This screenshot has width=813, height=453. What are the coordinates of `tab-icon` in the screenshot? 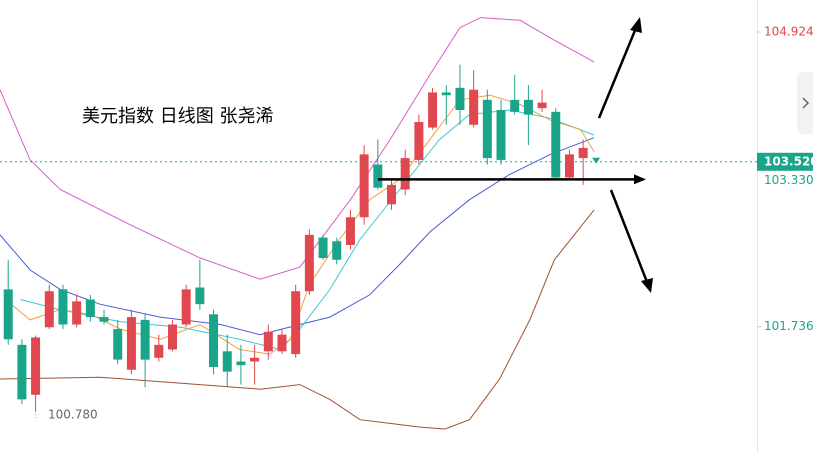 It's located at (806, 103).